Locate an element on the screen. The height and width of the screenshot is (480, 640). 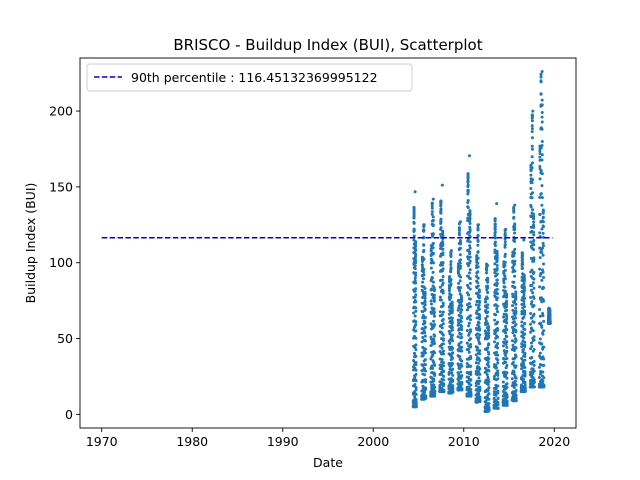
y-tick-label: 200 is located at coordinates (61, 111).